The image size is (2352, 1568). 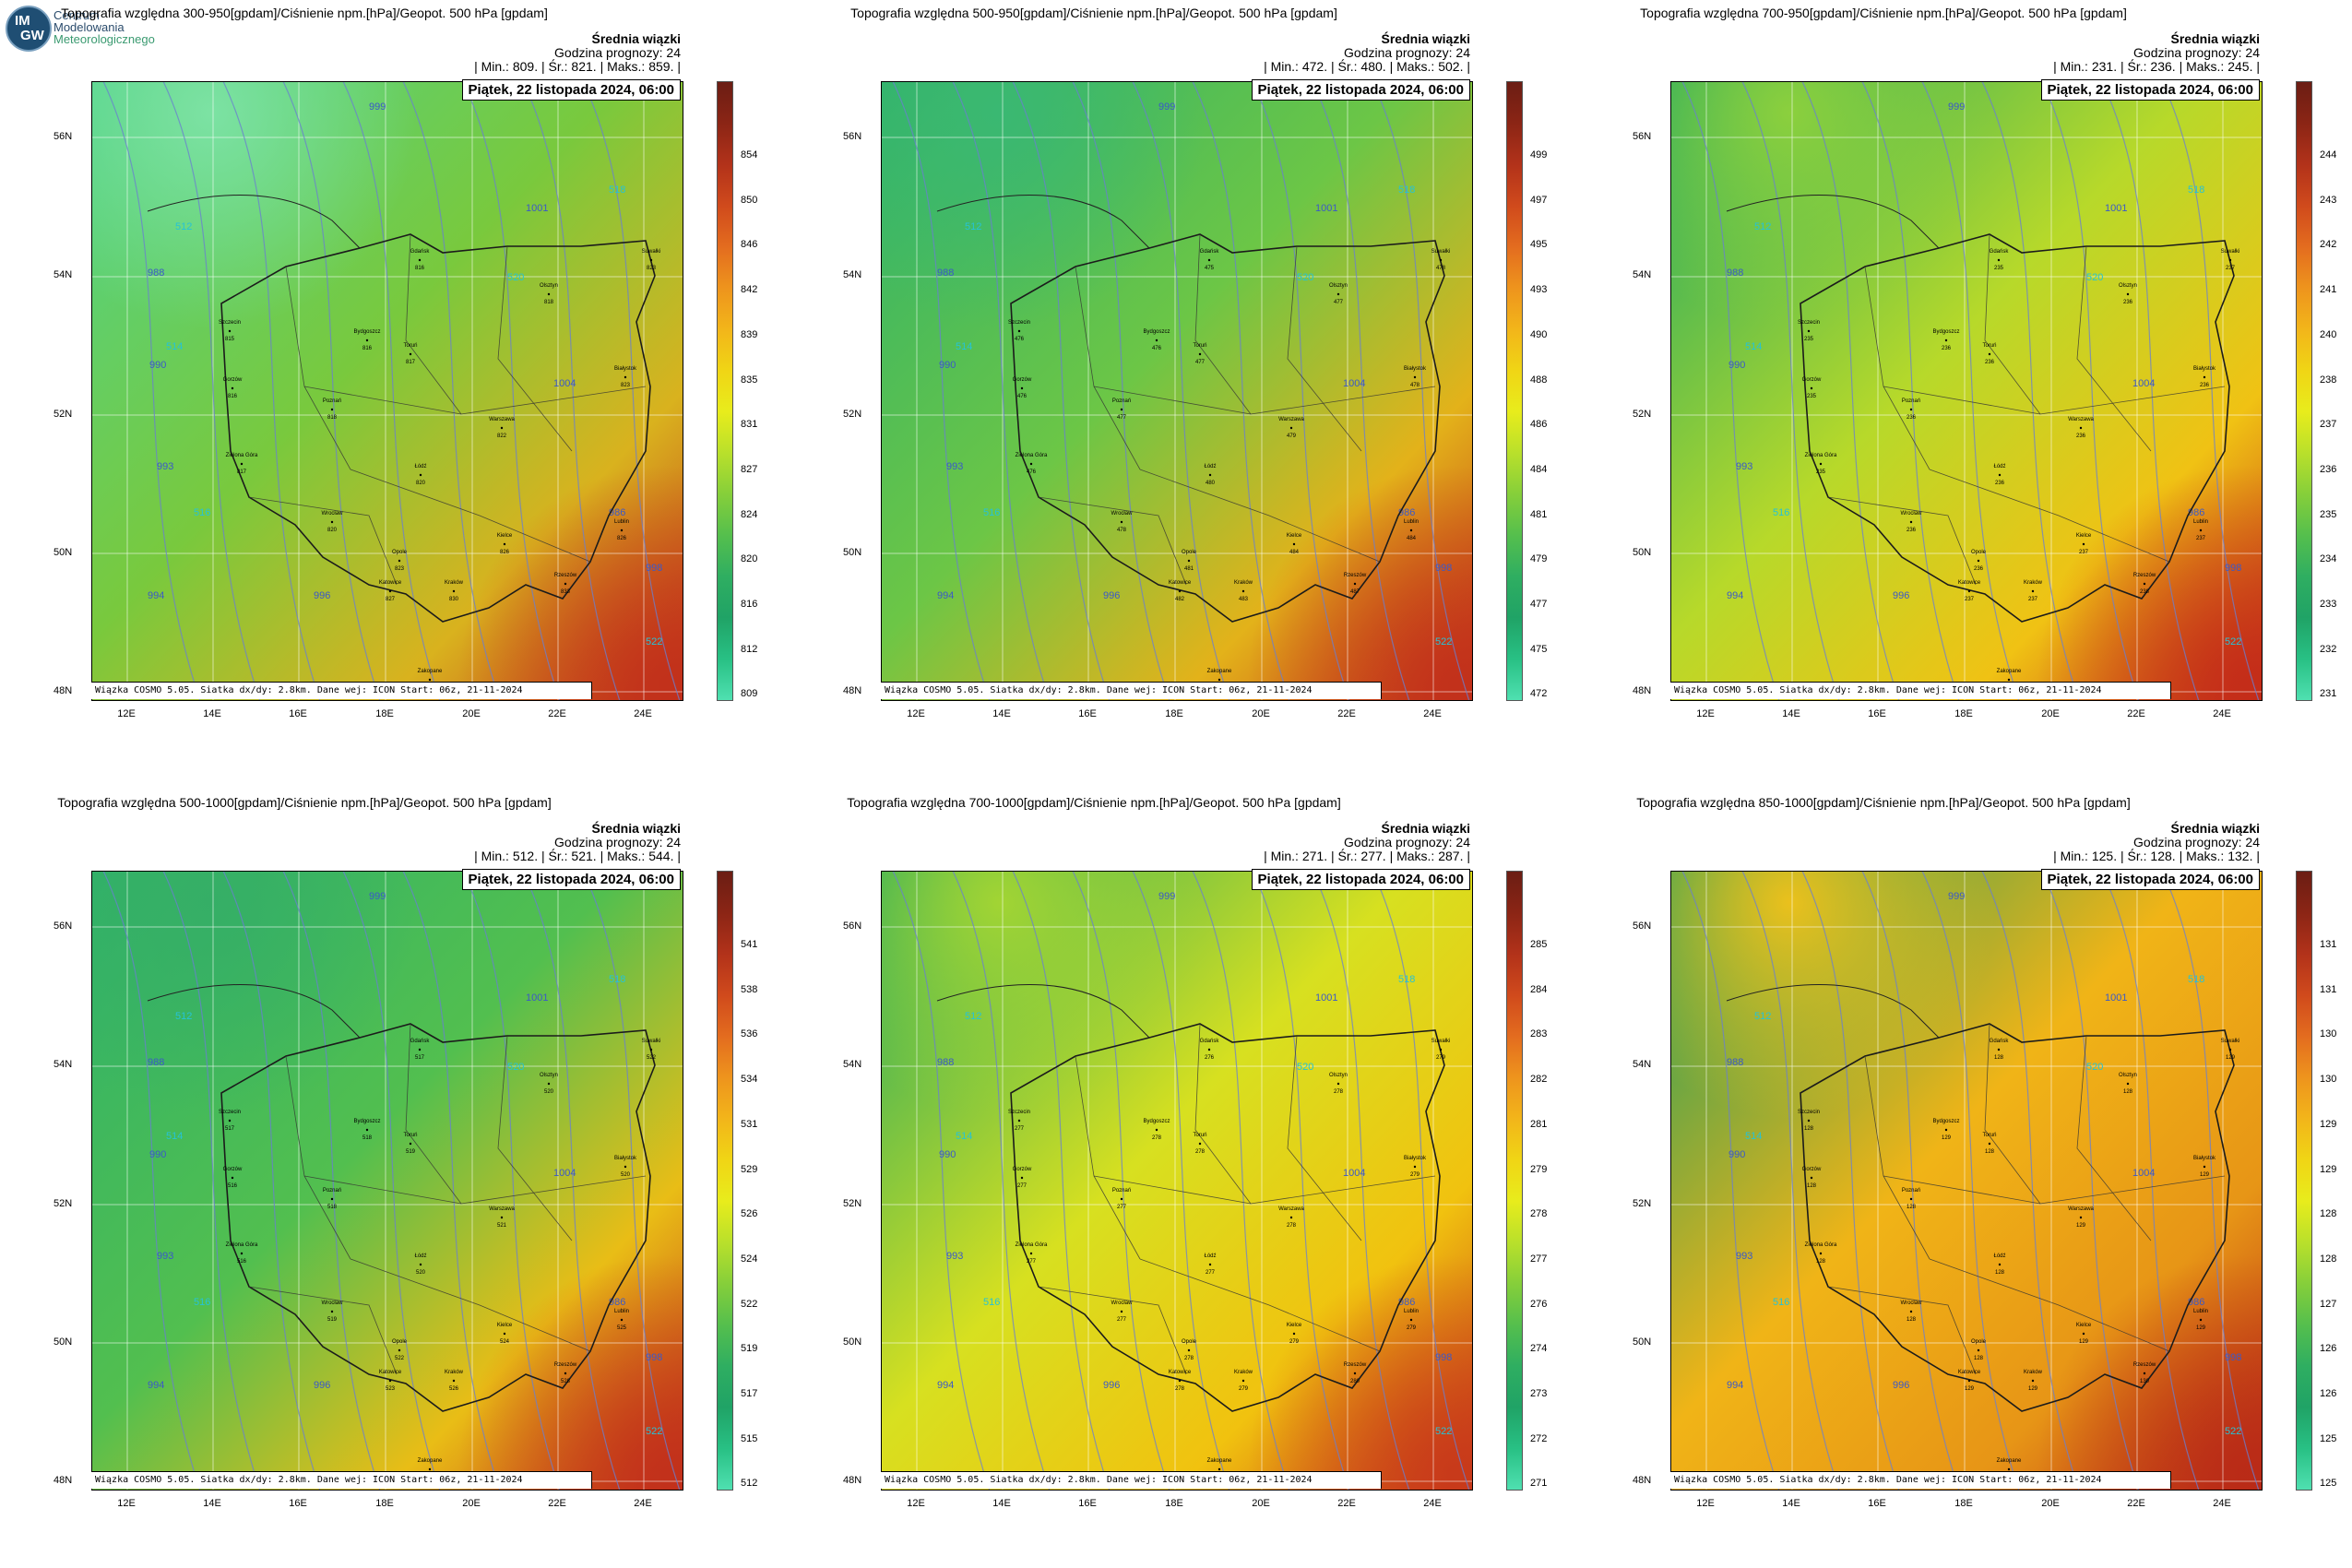 What do you see at coordinates (626, 1175) in the screenshot?
I see `city-value: 520` at bounding box center [626, 1175].